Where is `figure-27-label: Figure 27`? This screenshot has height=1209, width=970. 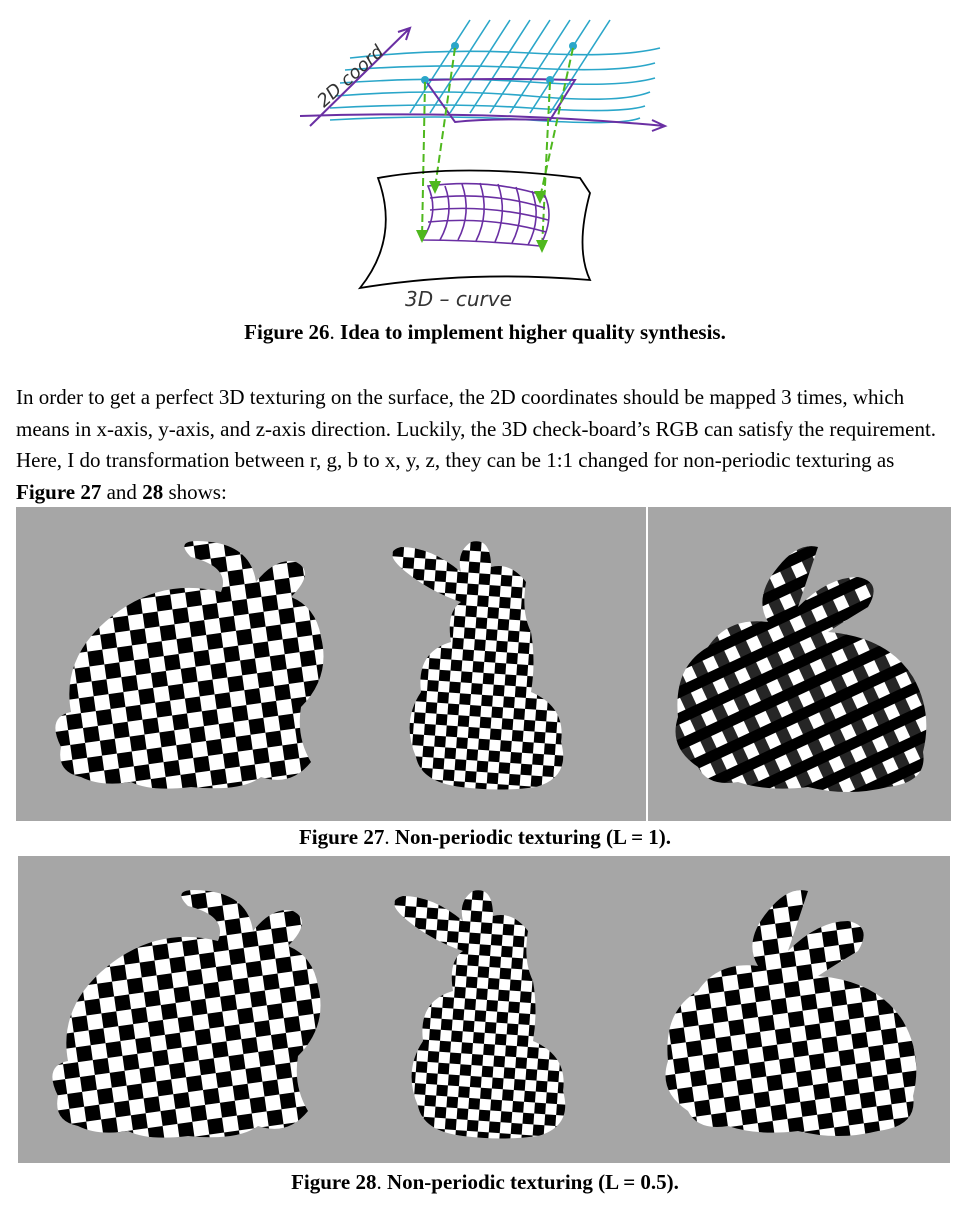
figure-27-label: Figure 27 is located at coordinates (341, 837).